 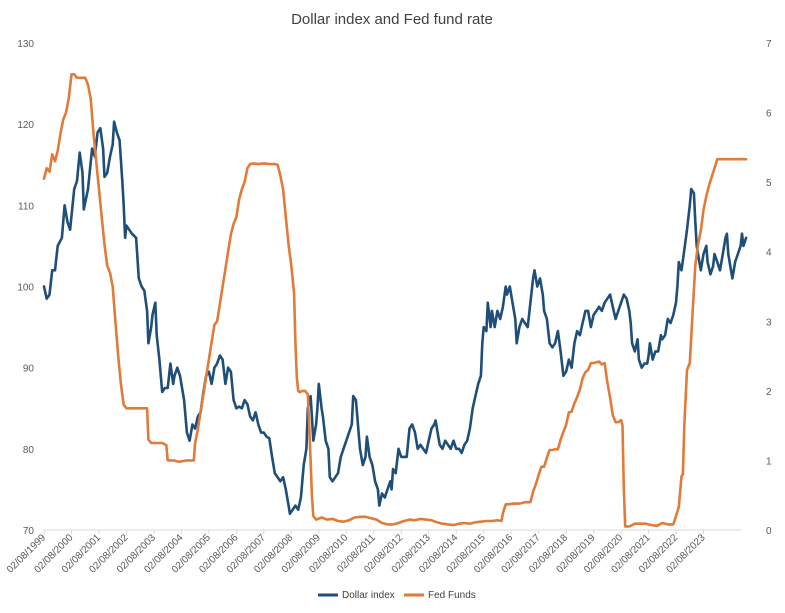 I want to click on left-tick-label: 110, so click(x=26, y=206).